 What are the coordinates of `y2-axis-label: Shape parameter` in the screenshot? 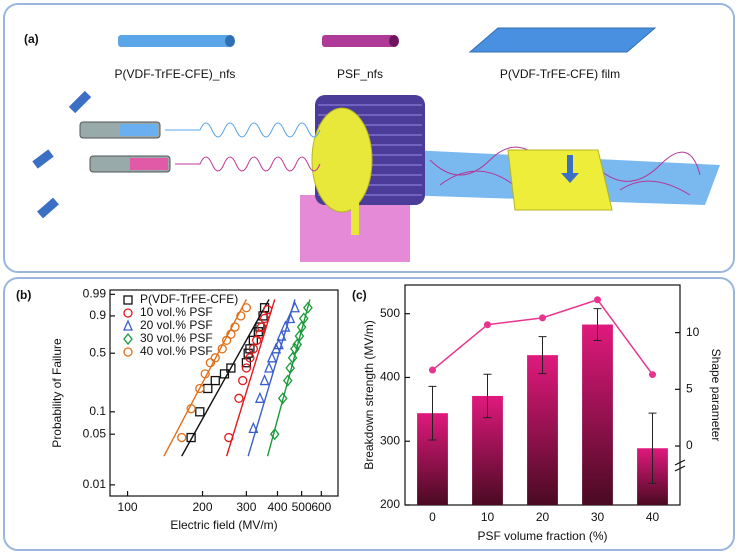 It's located at (716, 395).